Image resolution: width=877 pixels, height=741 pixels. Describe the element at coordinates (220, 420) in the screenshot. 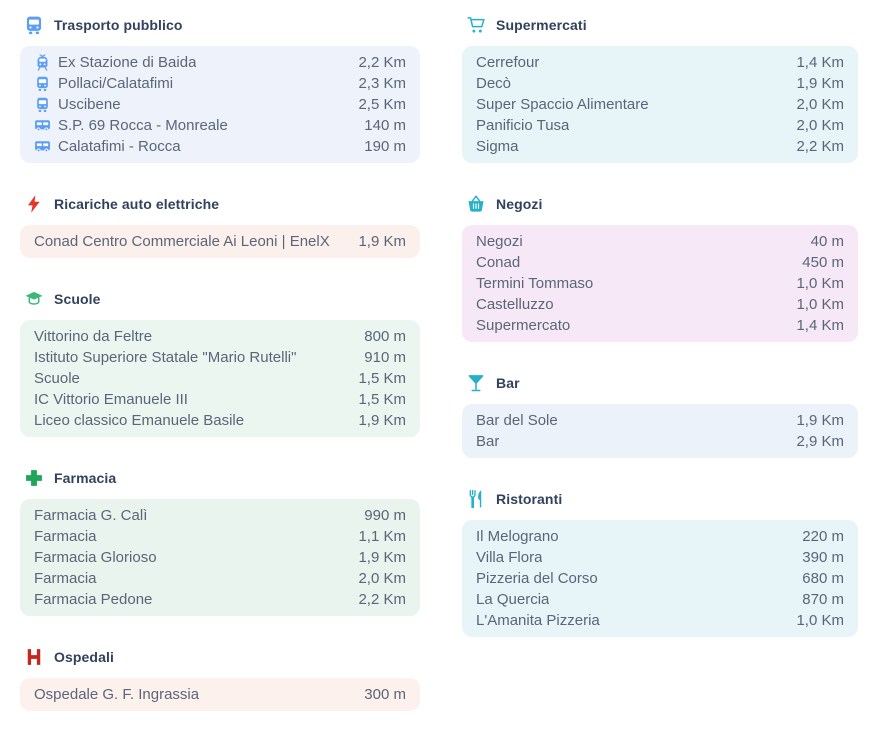

I see `list-item: Liceo classico Emanuele Basile 1,9 Km` at that location.